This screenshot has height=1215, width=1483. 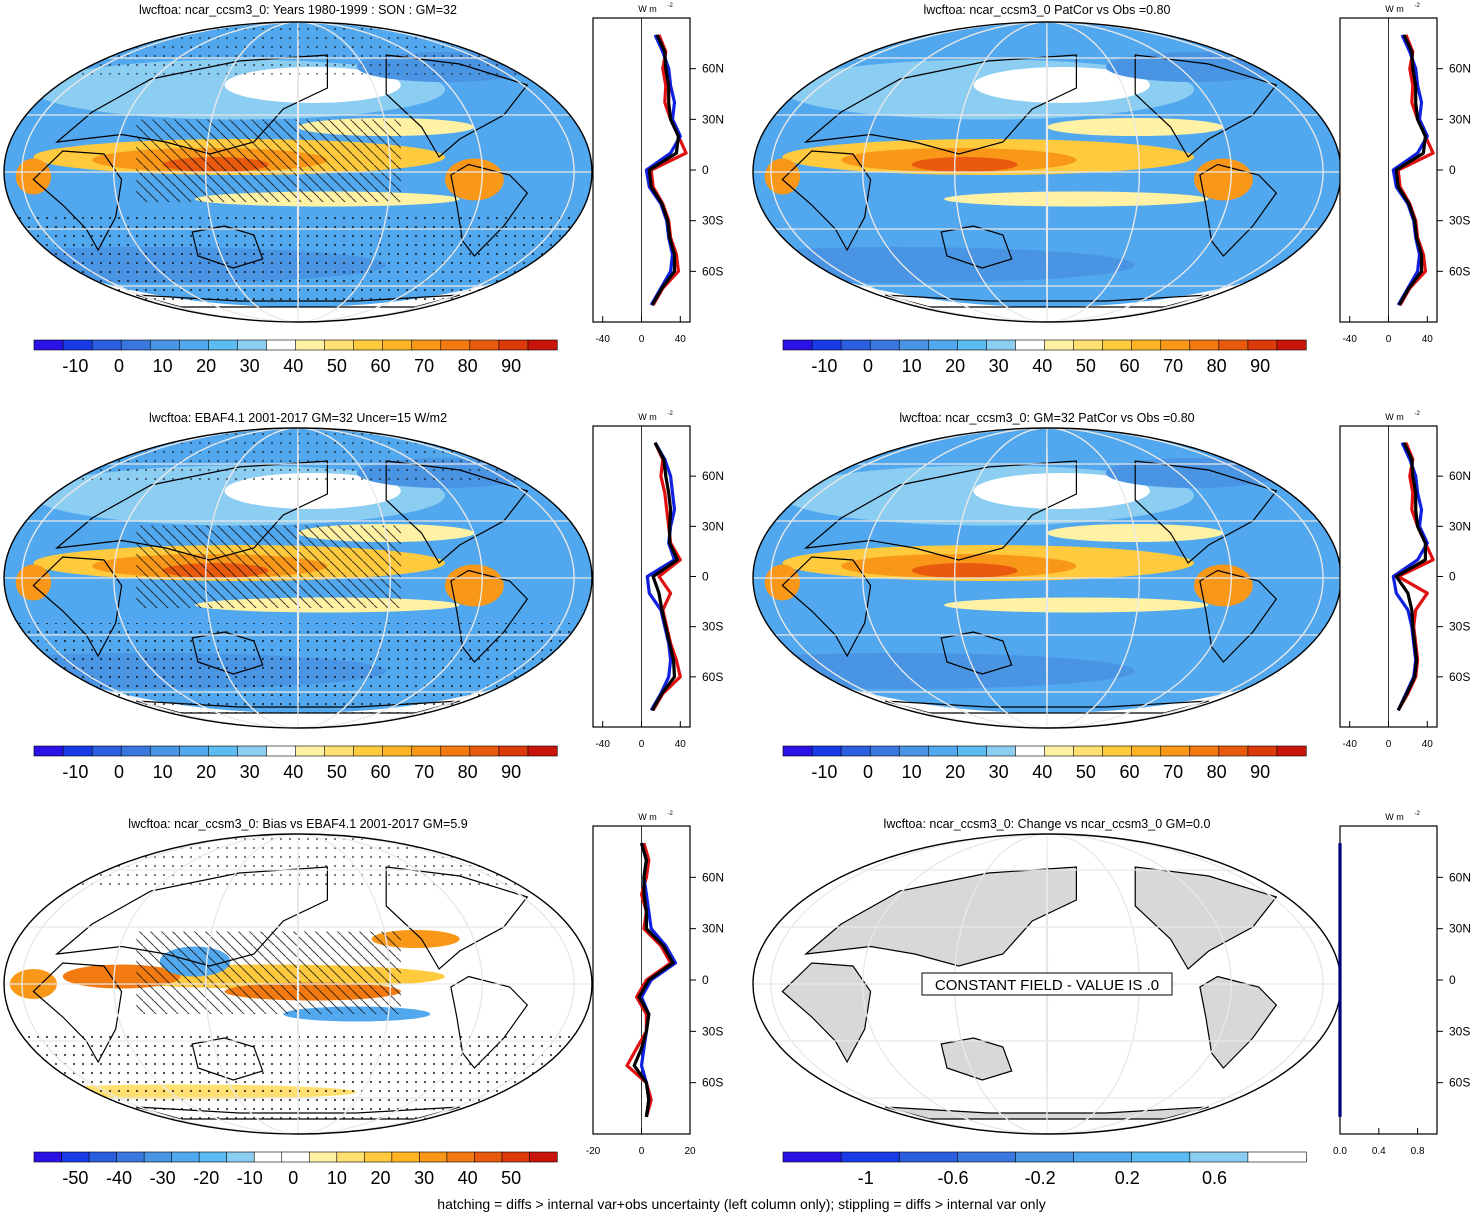 I want to click on colorbar-model-clim-2: -10 0 10 20 30 40 50 60 70 80 90, so click(x=1044, y=357).